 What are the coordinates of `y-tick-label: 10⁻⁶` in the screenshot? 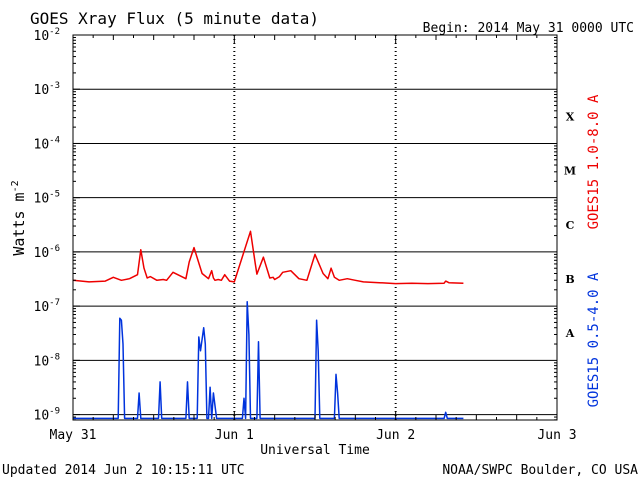 It's located at (47, 252).